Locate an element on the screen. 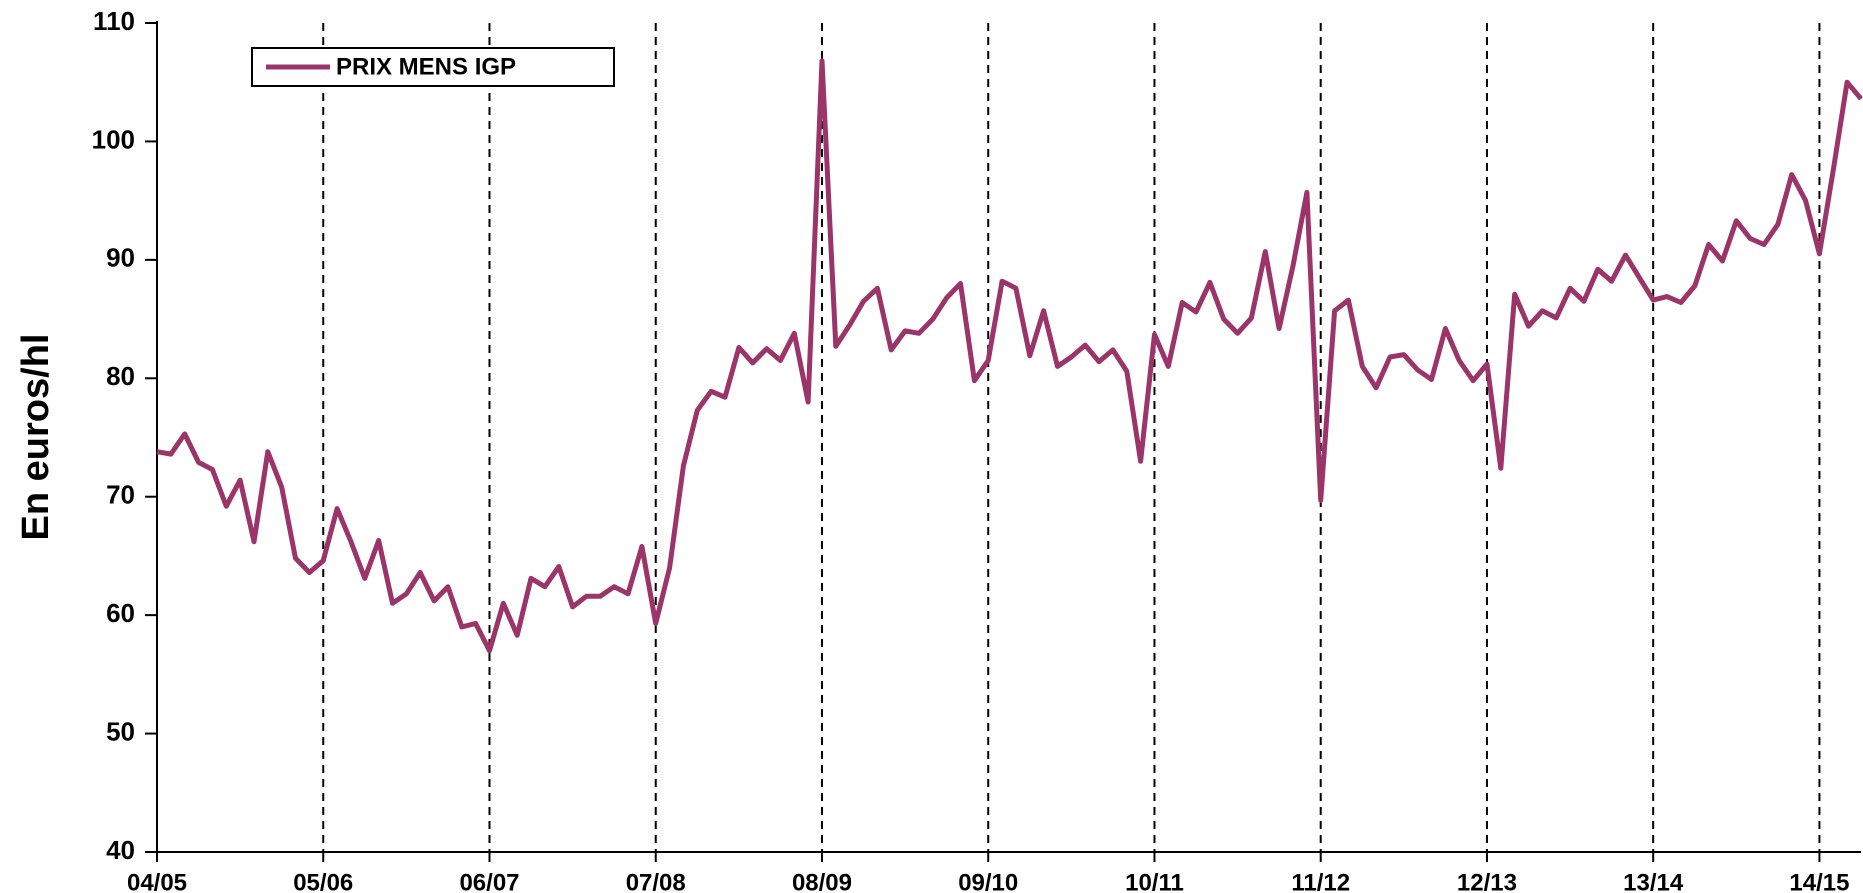 This screenshot has height=893, width=1863. x-tick-label: 08/09 is located at coordinates (822, 881).